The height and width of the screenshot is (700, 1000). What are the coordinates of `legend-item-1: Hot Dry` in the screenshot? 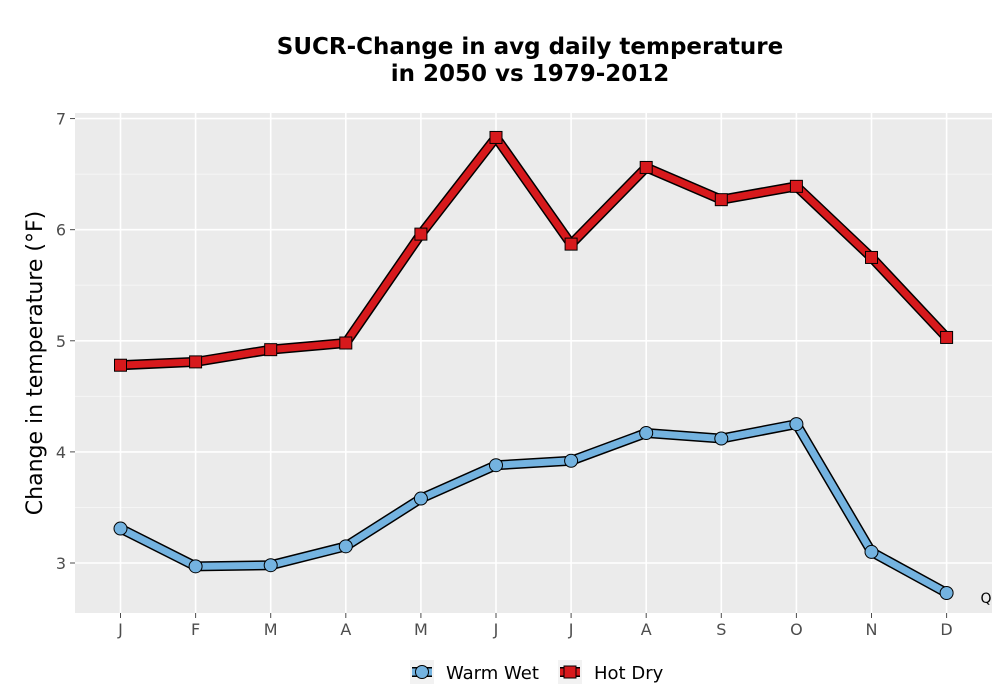 It's located at (611, 672).